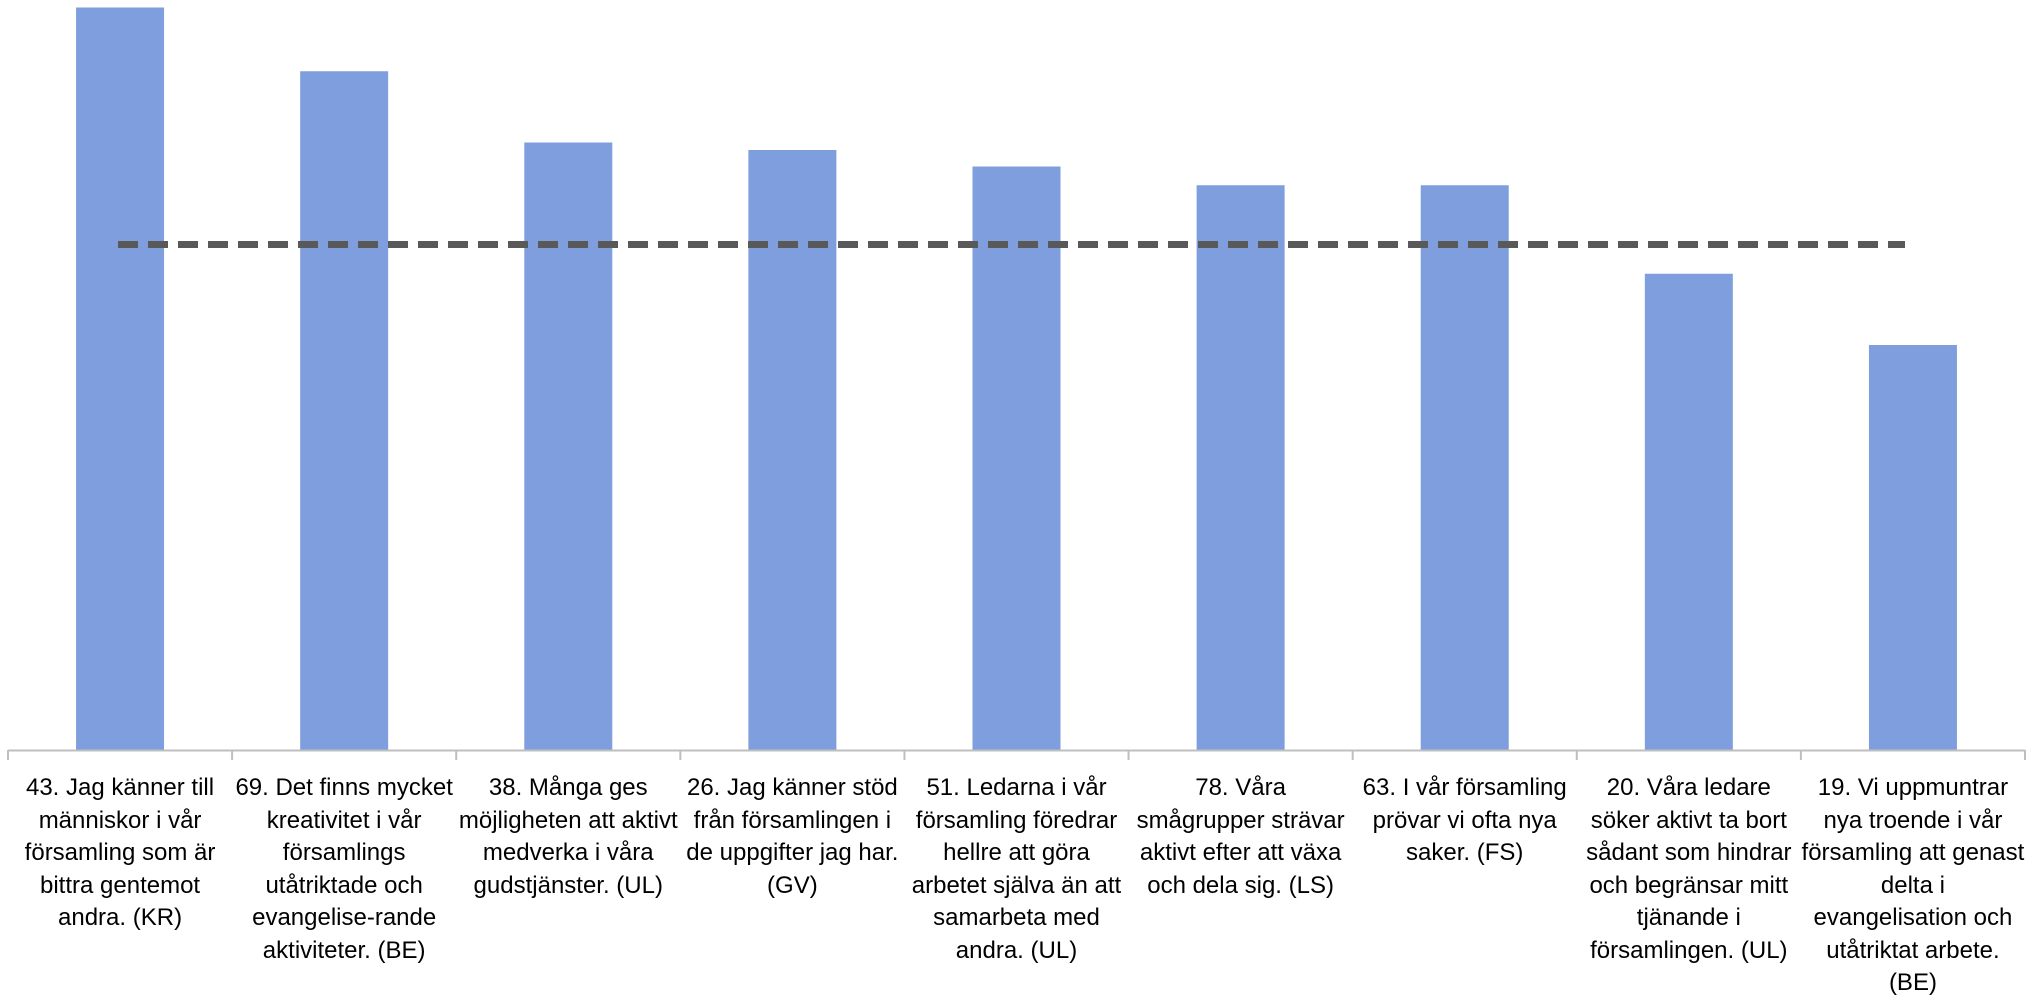  I want to click on x-axis, so click(1016, 754).